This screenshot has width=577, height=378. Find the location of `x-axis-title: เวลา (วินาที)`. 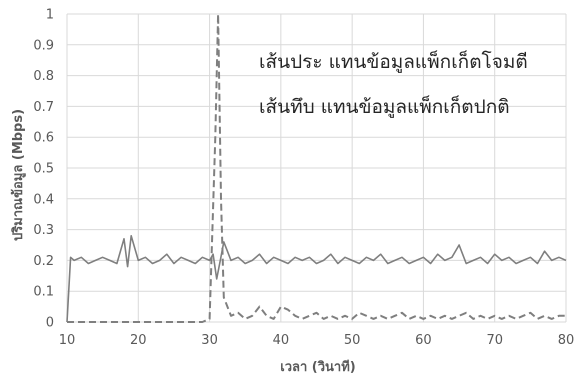

x-axis-title: เวลา (วินาที) is located at coordinates (317, 367).